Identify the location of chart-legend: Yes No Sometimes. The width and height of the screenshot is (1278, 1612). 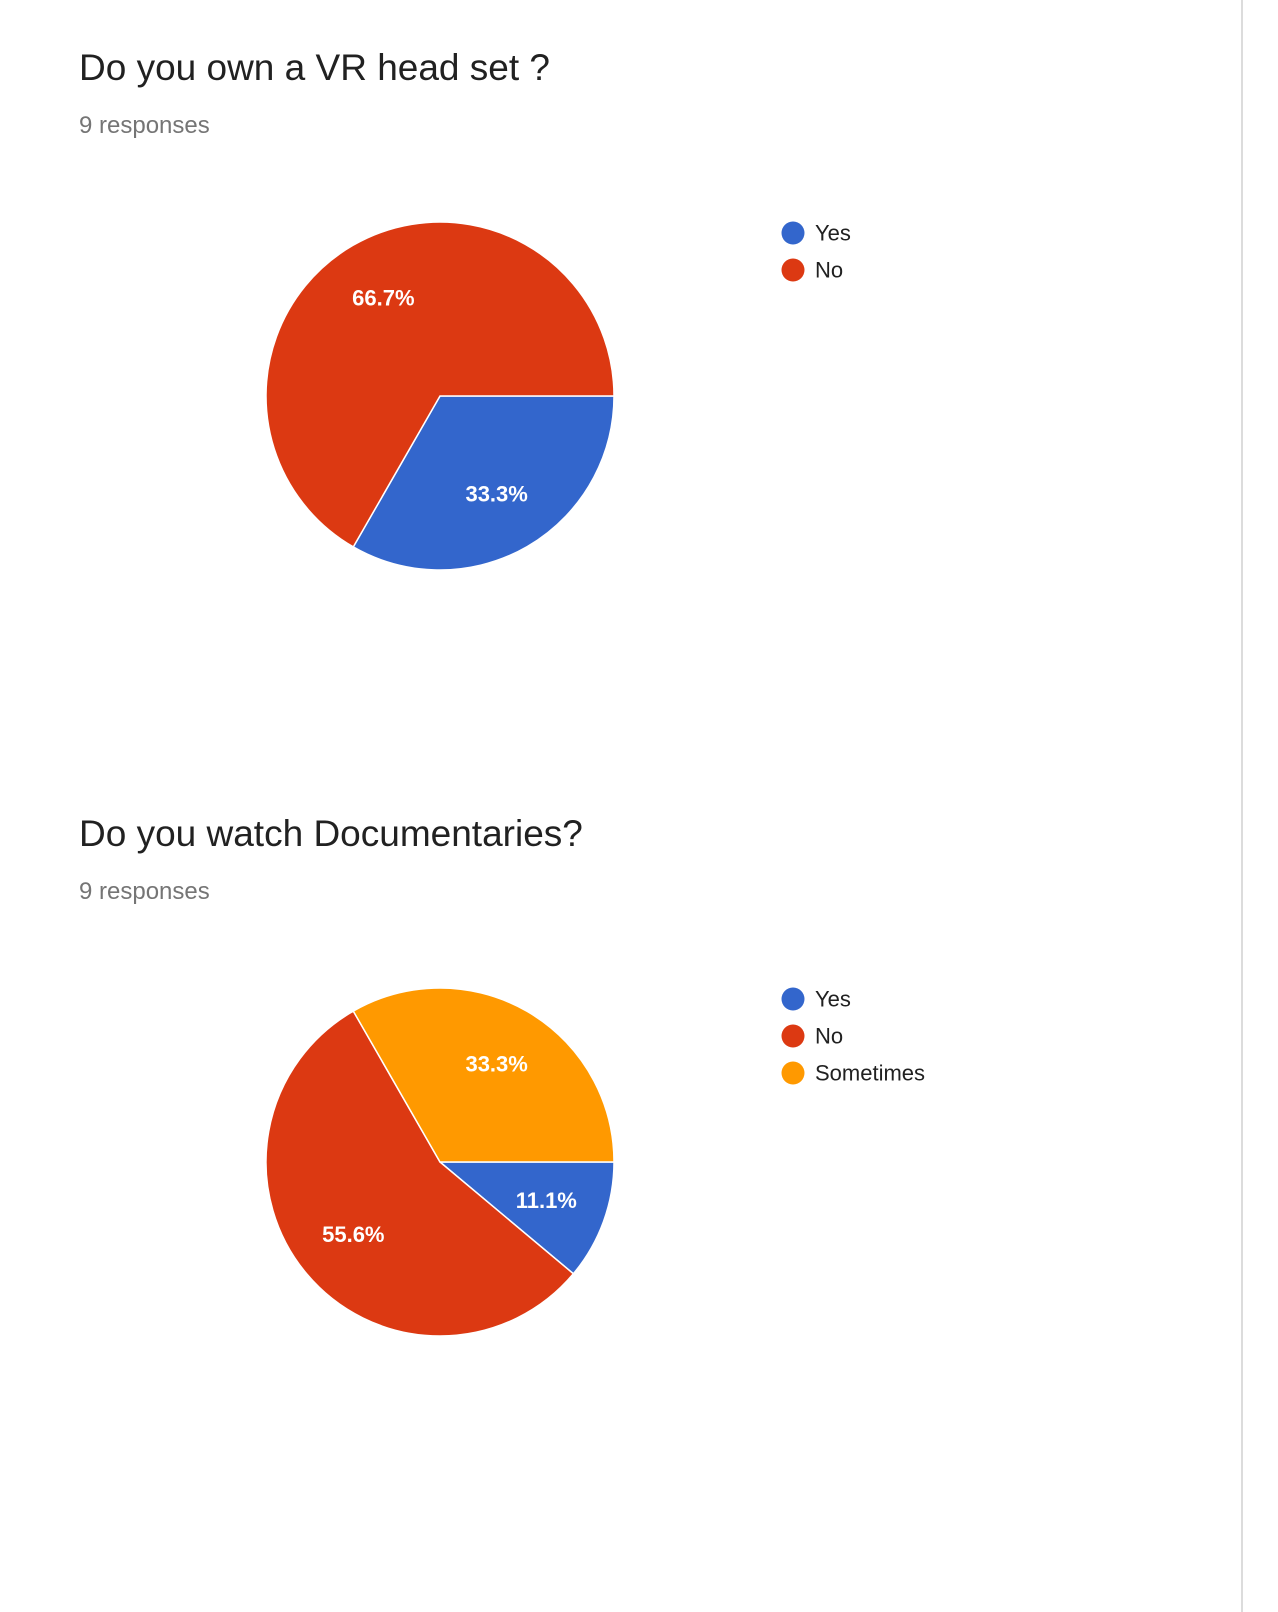
(853, 1036).